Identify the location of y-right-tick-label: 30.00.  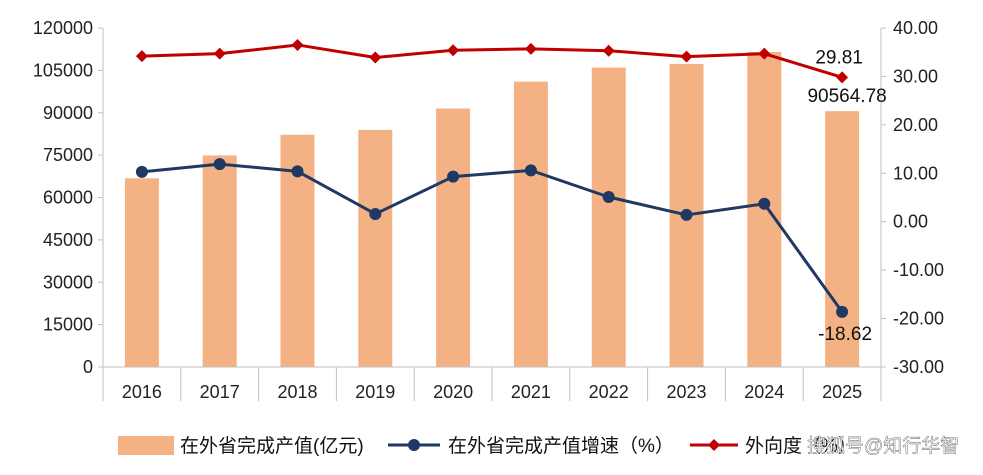
(915, 76).